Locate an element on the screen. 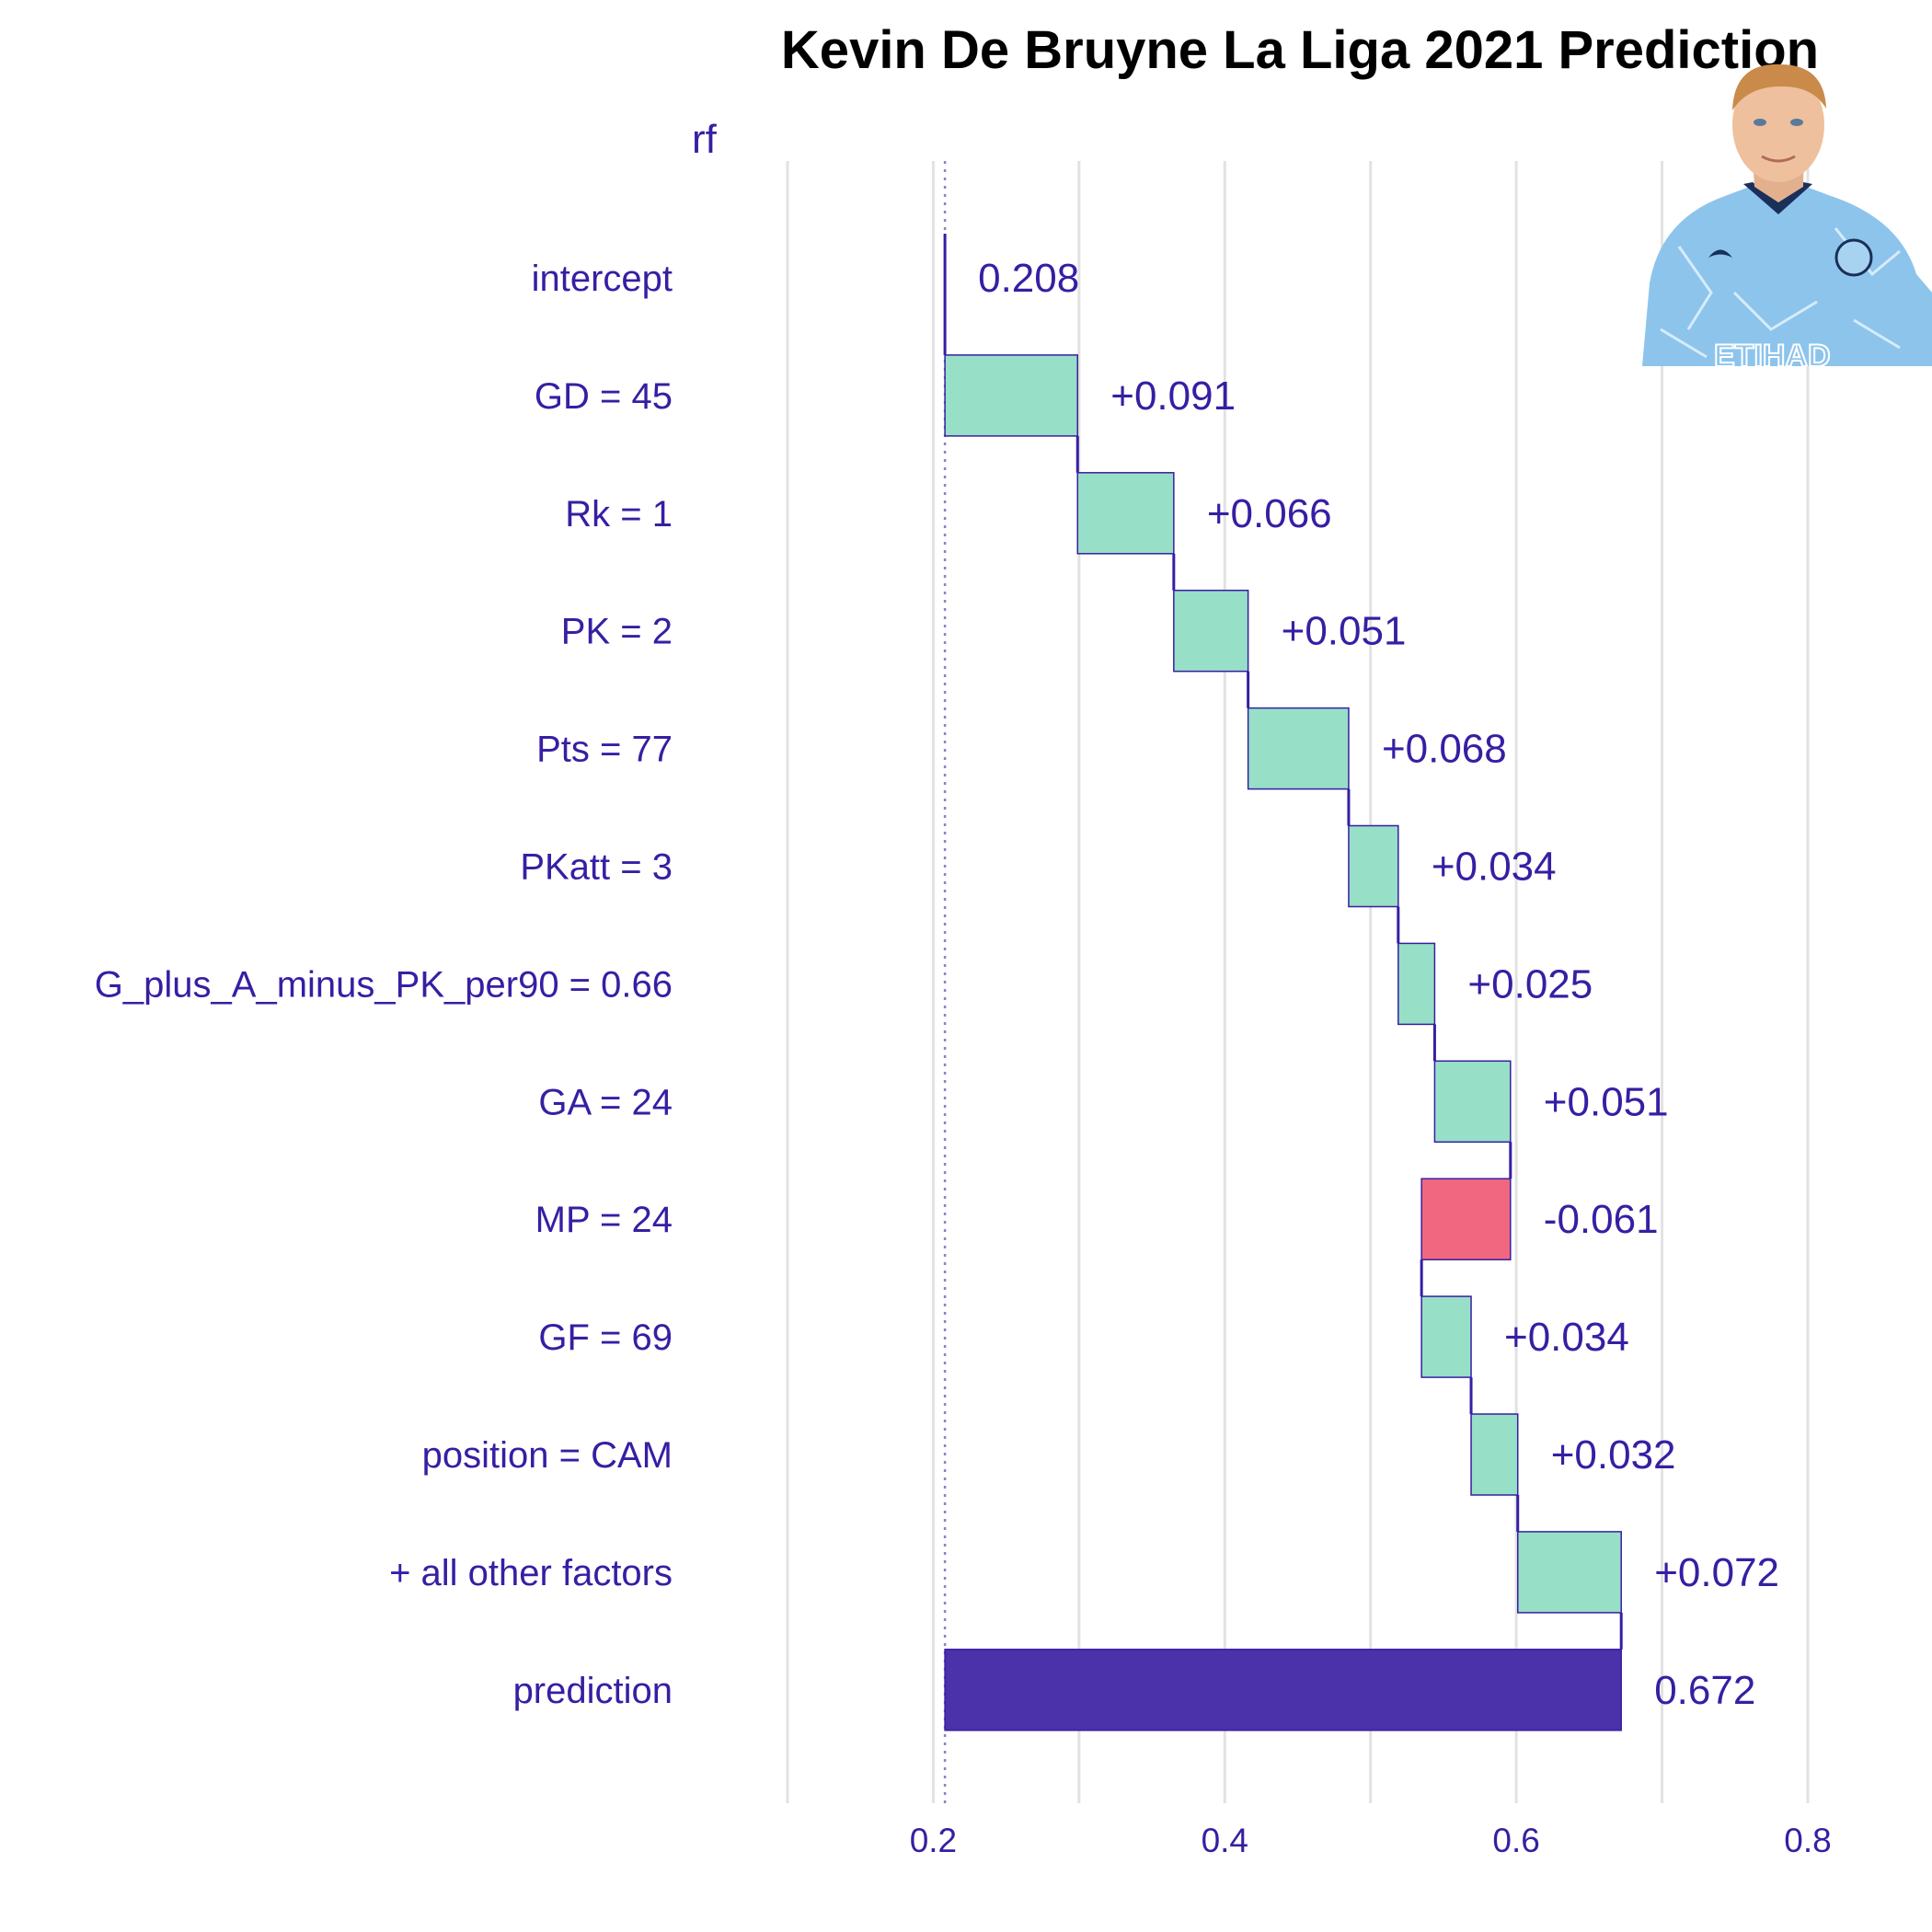 This screenshot has height=1932, width=1932. value-label: 0.672 is located at coordinates (1704, 1690).